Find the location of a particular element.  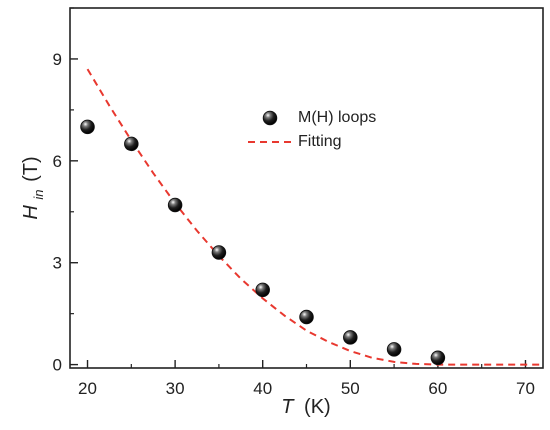

legend-point-marker is located at coordinates (270, 118).